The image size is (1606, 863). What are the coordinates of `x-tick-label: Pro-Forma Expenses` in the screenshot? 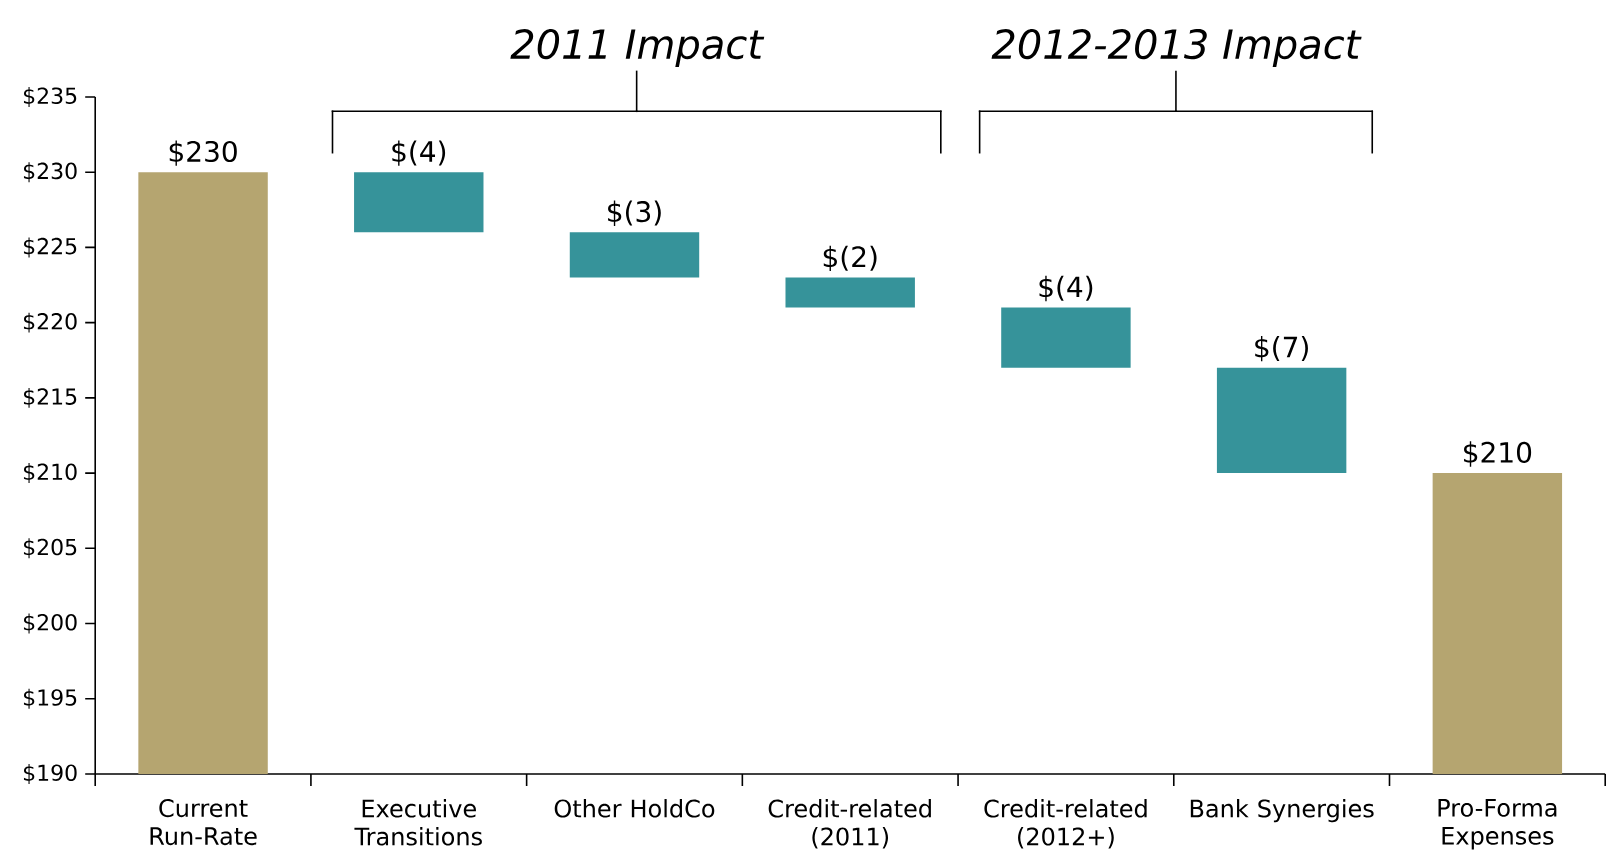 It's located at (1497, 824).